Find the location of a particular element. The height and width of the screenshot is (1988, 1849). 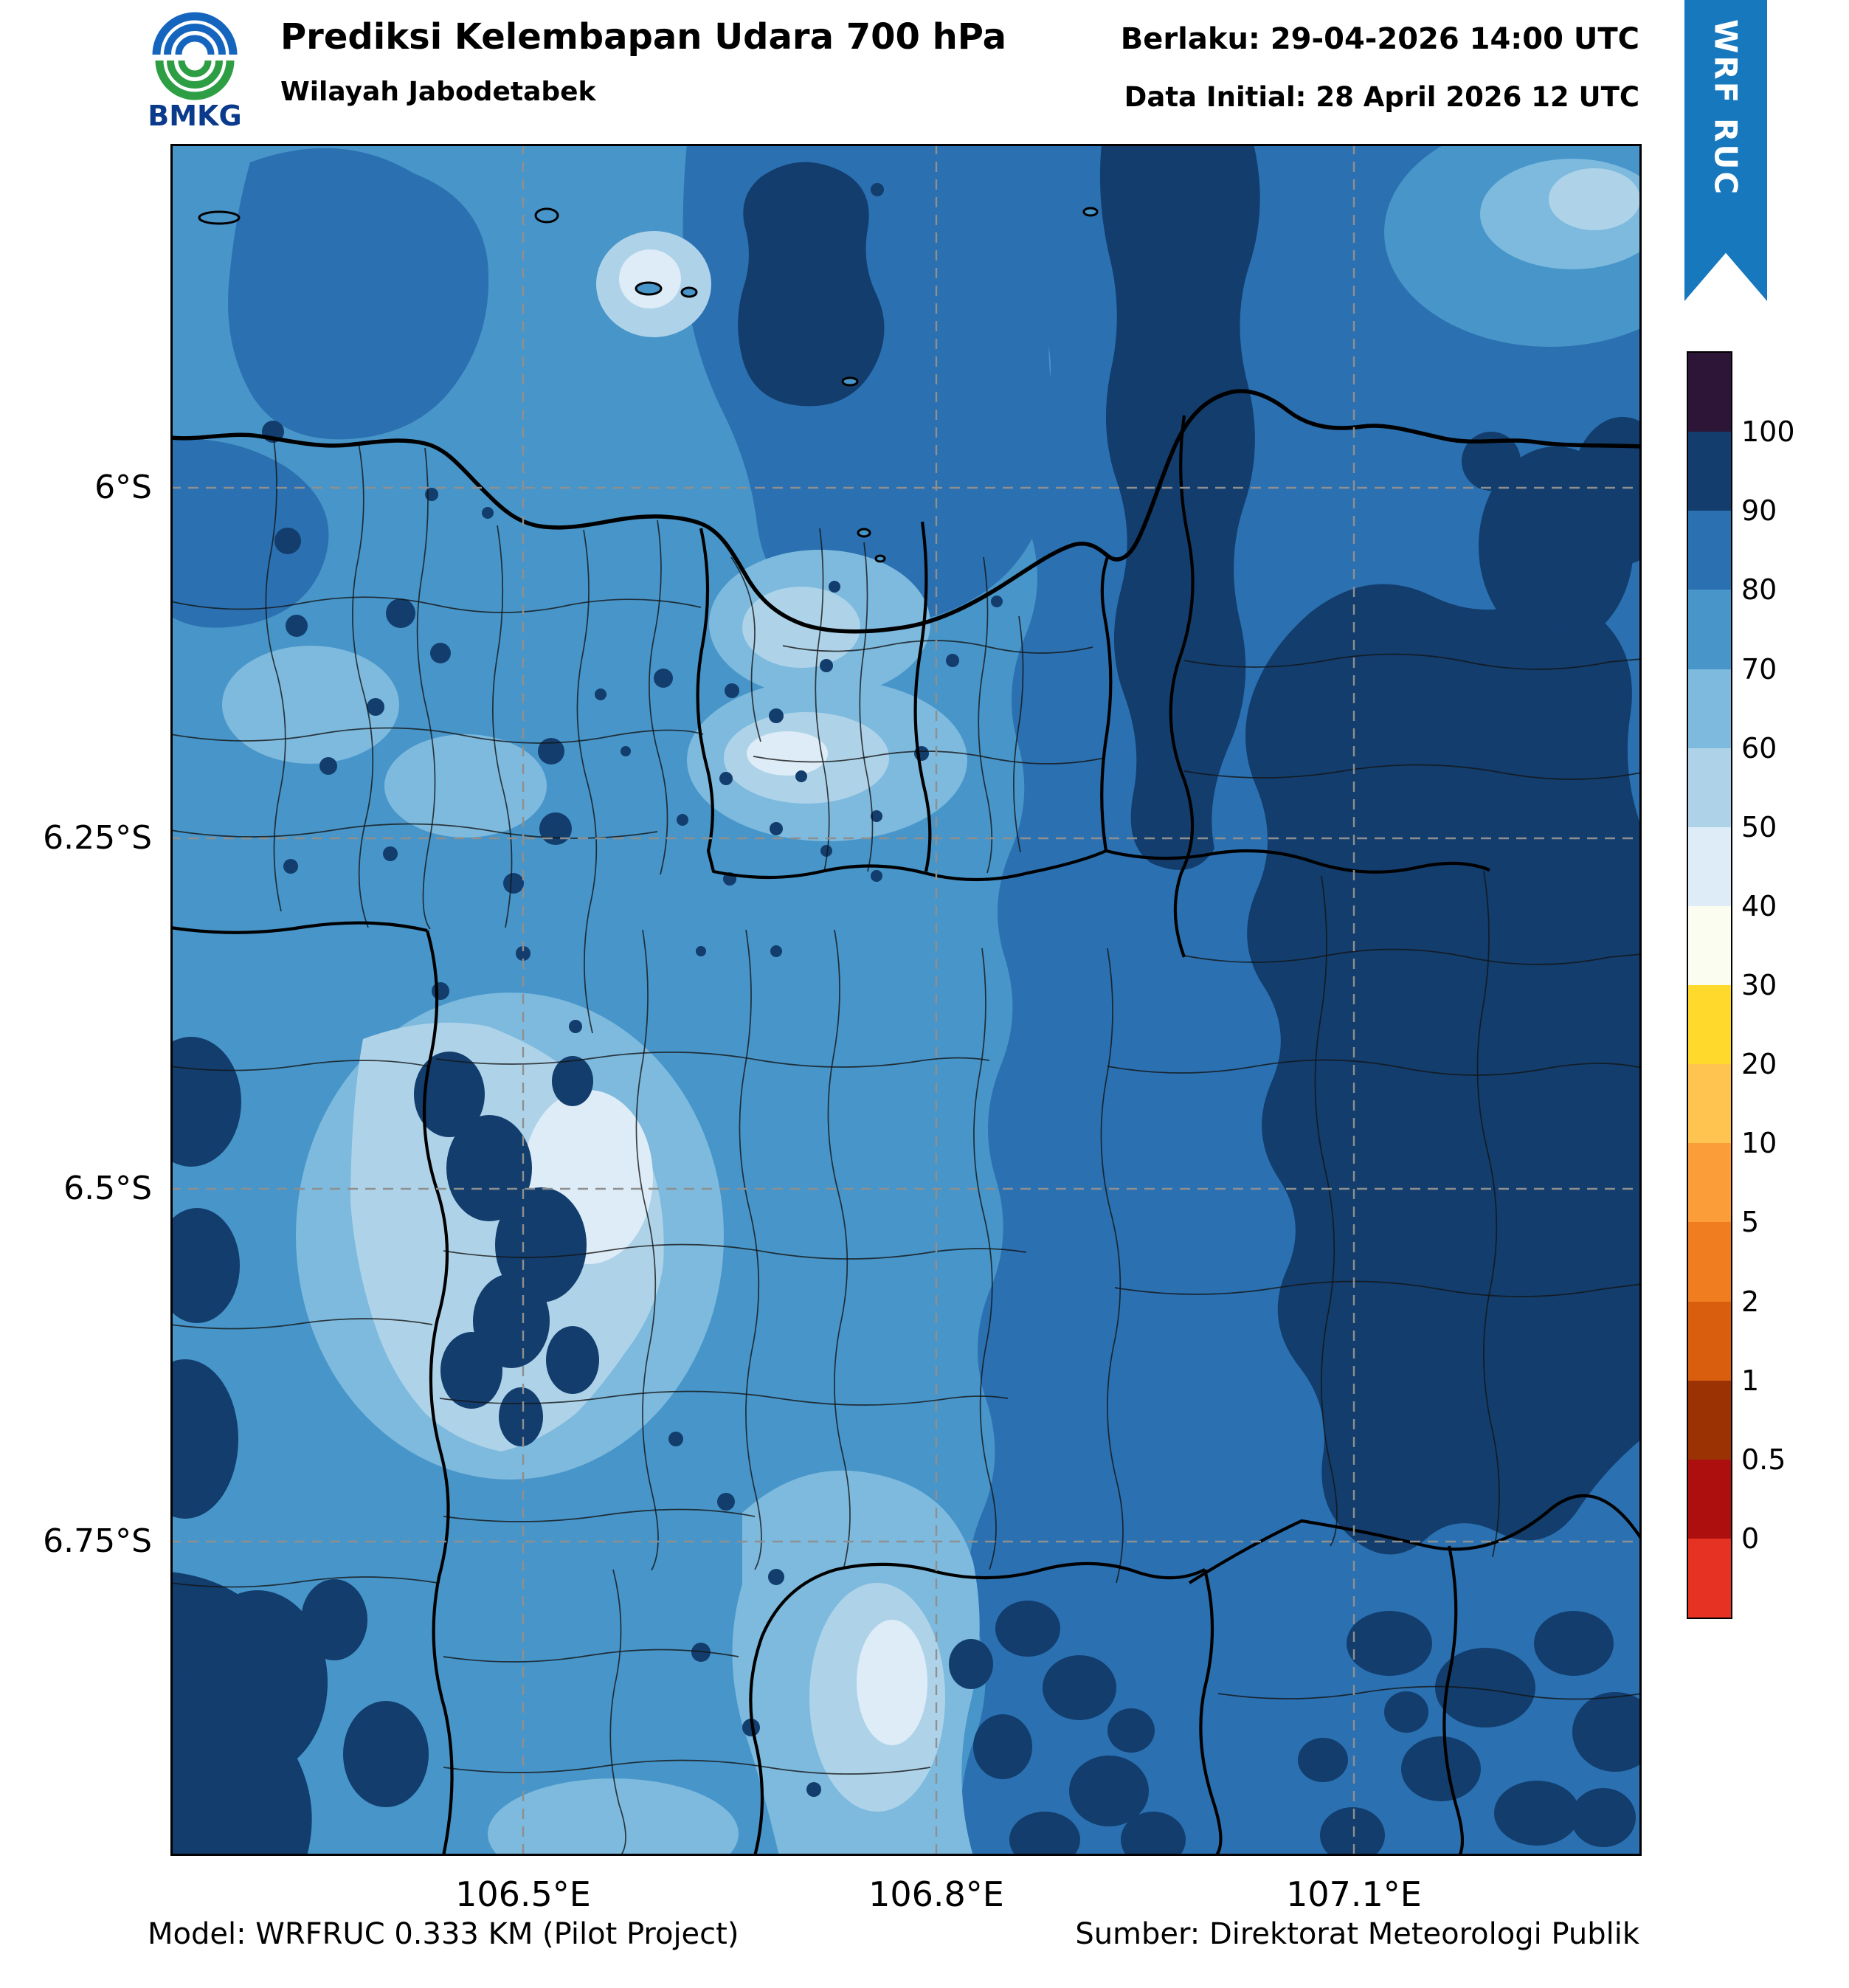

init-time-label: Data Initial: 28 April 2026 12 UTC is located at coordinates (1381, 97).